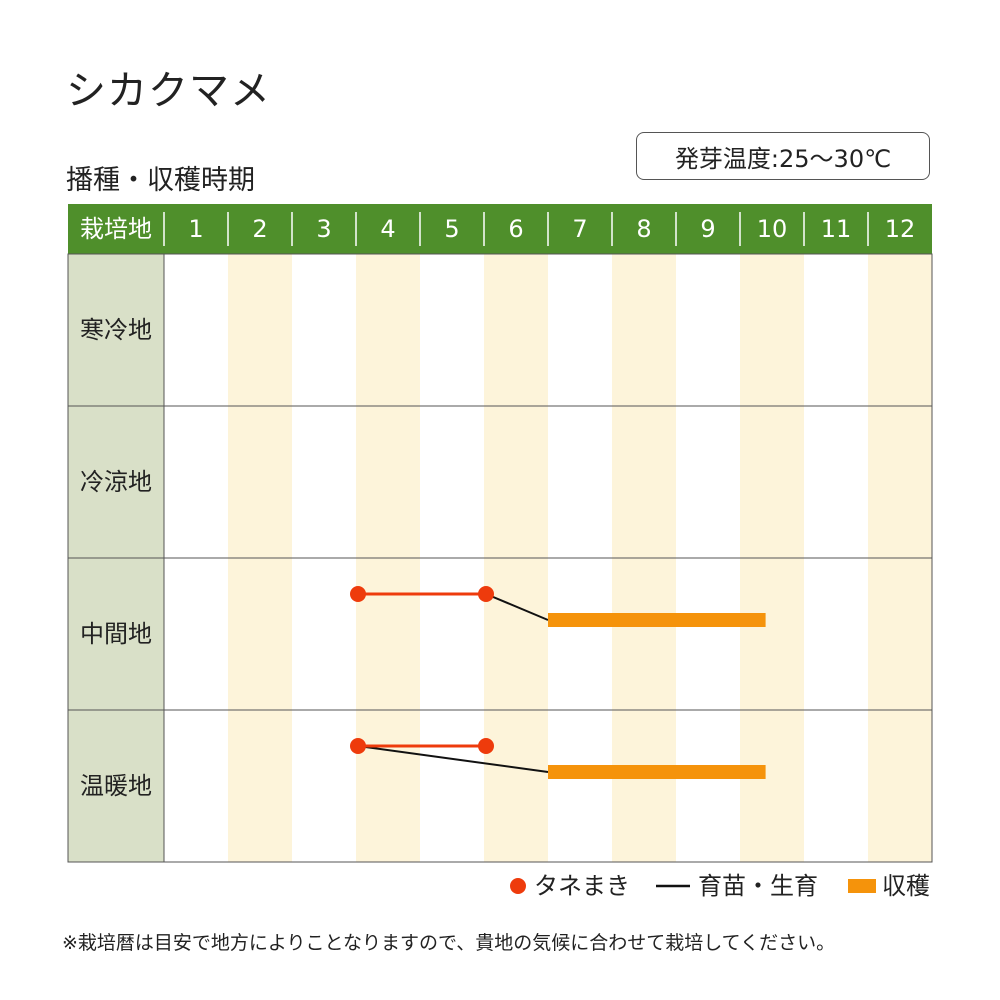 The height and width of the screenshot is (1000, 1000). What do you see at coordinates (116, 634) in the screenshot?
I see `region-label: 中間地` at bounding box center [116, 634].